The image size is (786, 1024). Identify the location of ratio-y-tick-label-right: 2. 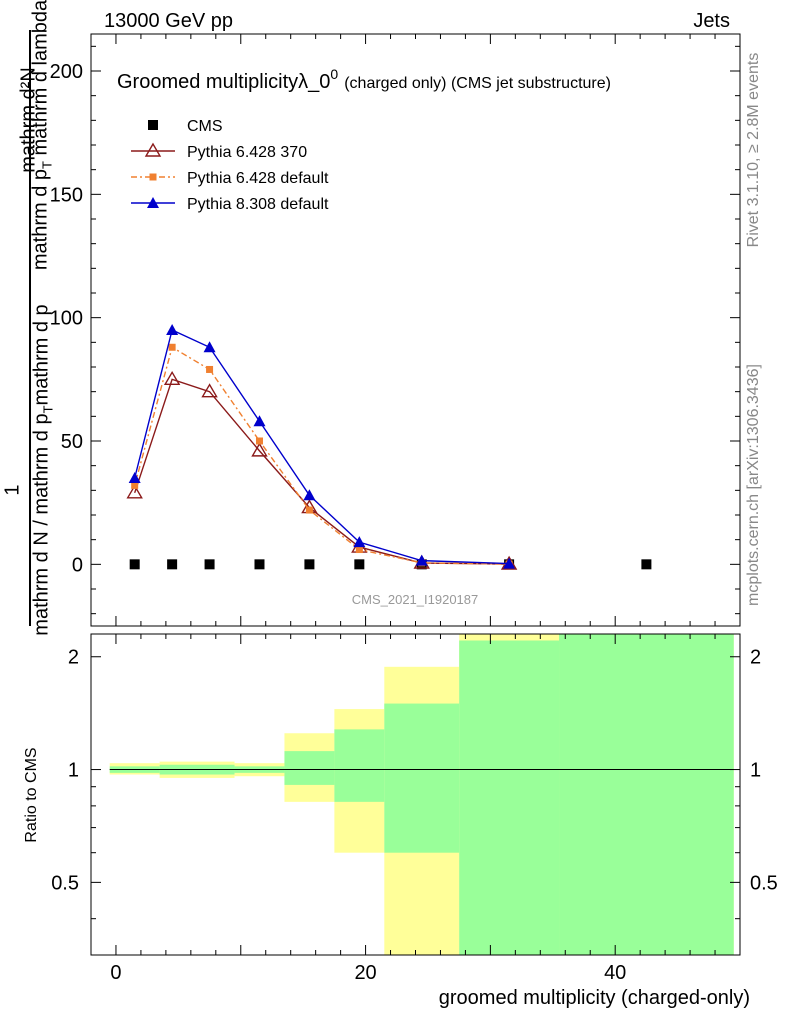
(755, 658).